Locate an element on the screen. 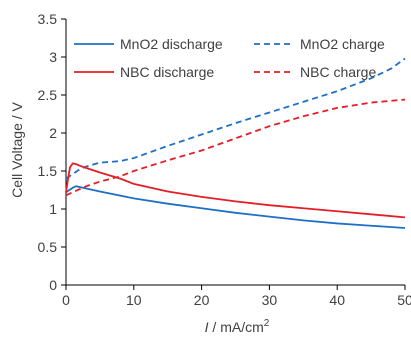  legend-label: NBC discharge is located at coordinates (167, 72).